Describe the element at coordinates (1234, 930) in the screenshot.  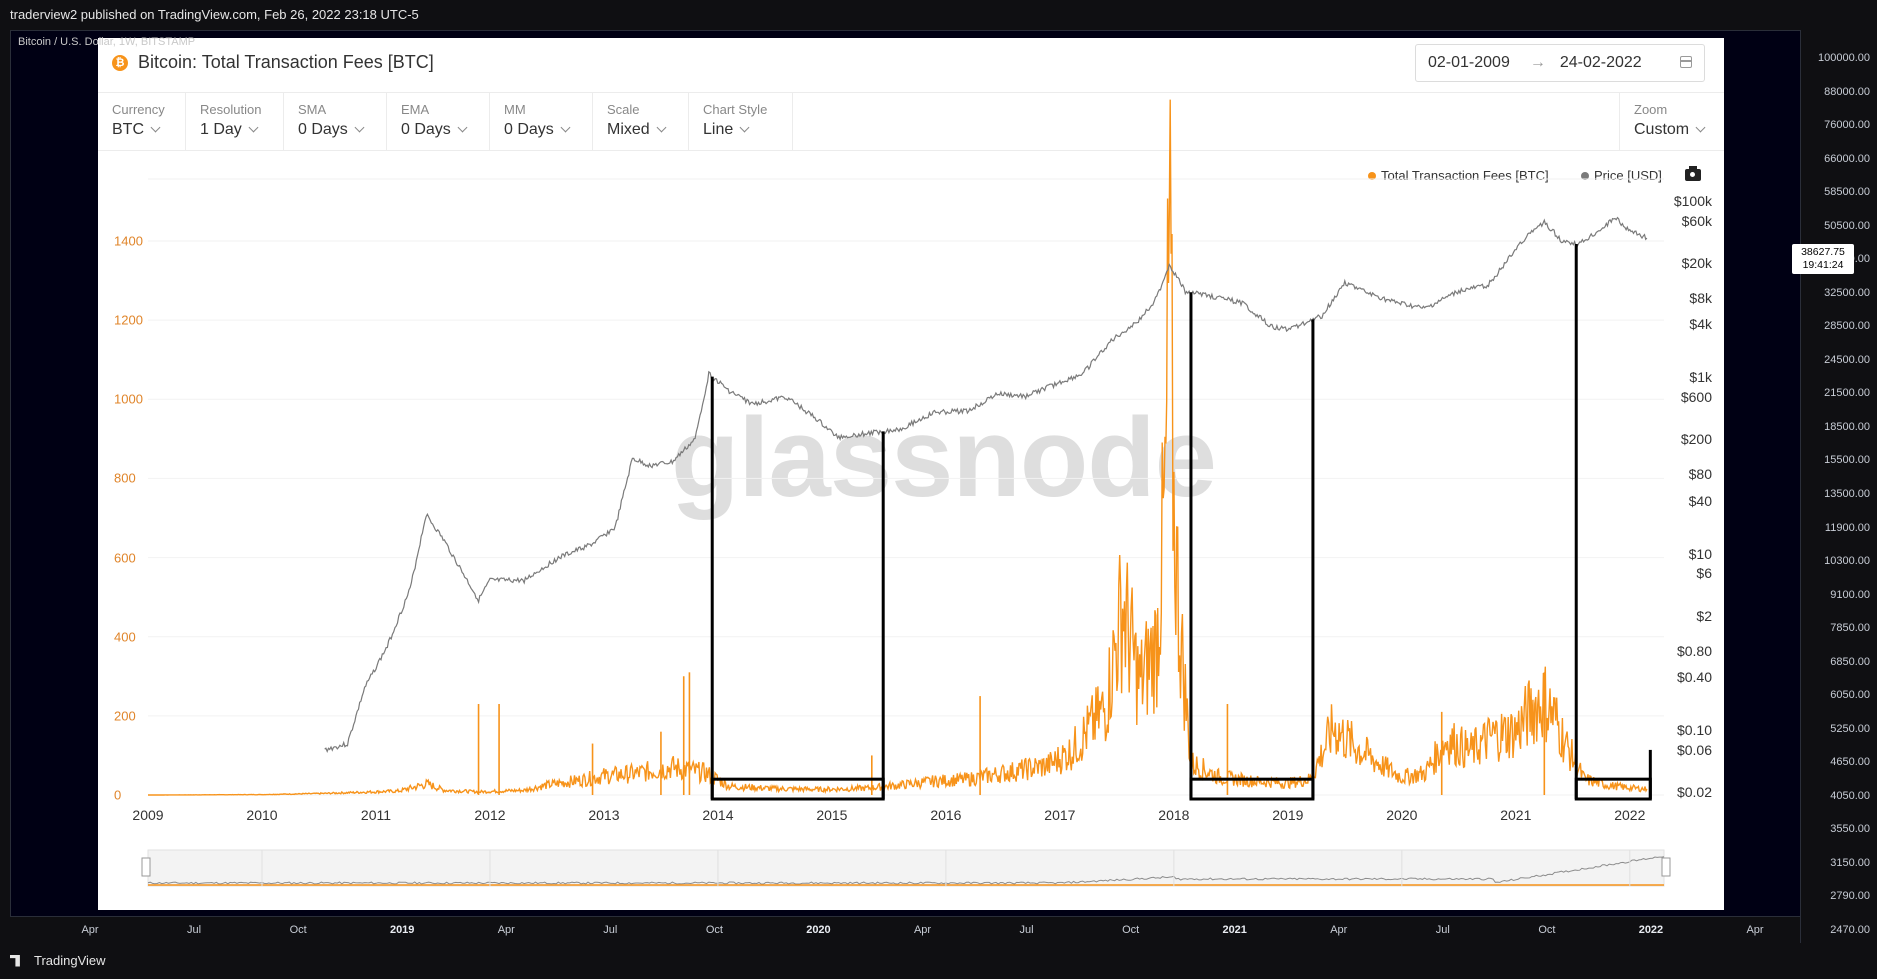
I see `time-axis-tick-label: 2021` at that location.